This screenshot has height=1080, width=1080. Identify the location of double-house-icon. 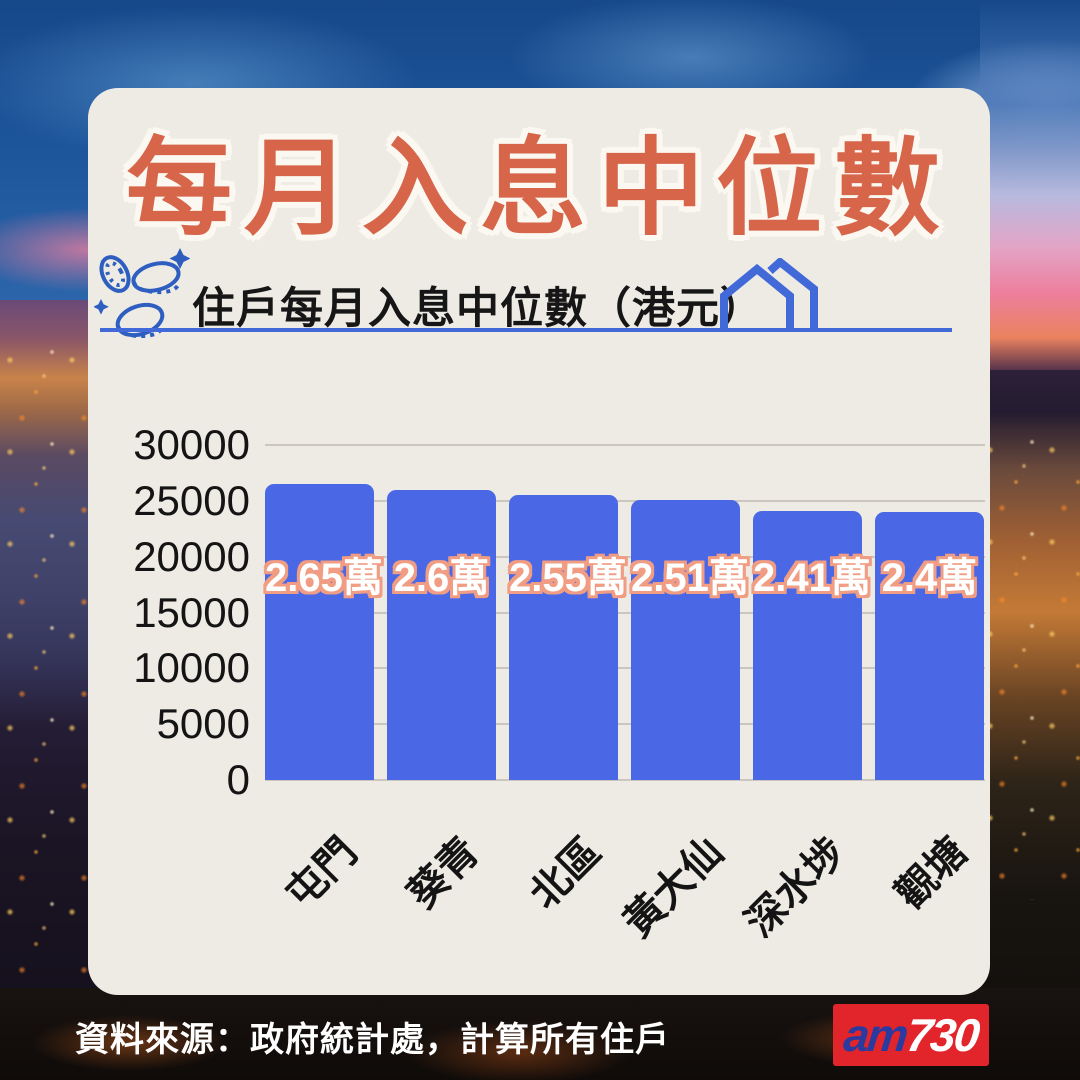
(769, 295).